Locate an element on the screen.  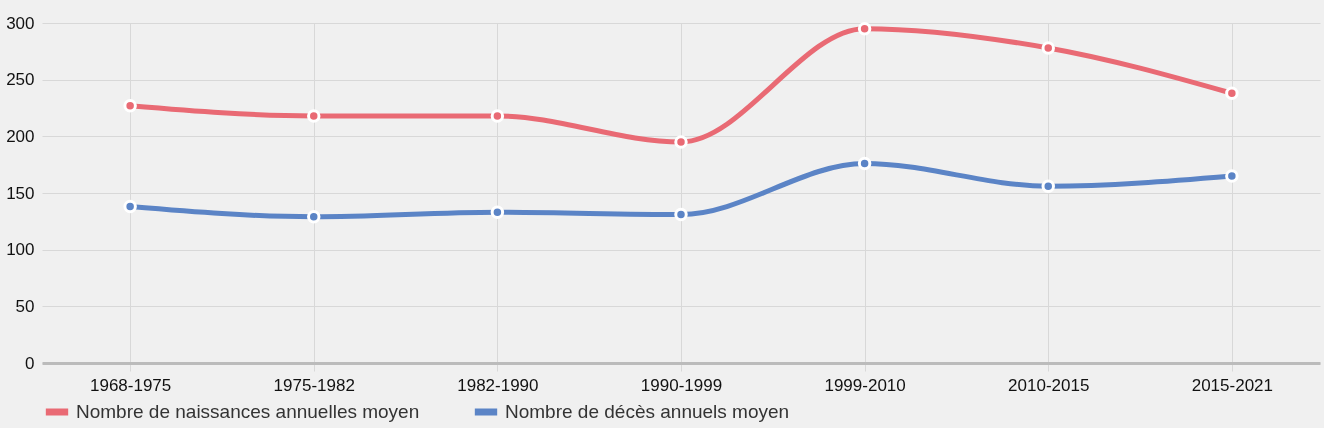
x-tick-label: 1968-1975 is located at coordinates (130, 385).